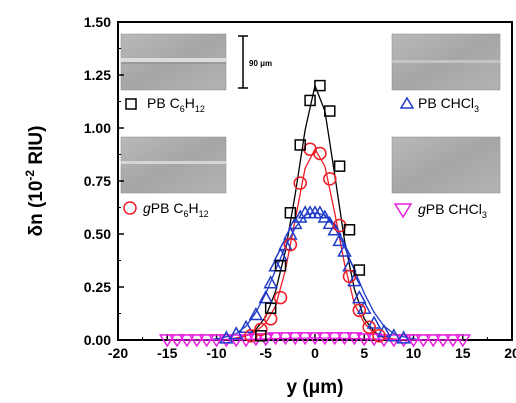 Image resolution: width=516 pixels, height=403 pixels. What do you see at coordinates (36, 209) in the screenshot?
I see `y-axis-label-main: δn (10` at bounding box center [36, 209].